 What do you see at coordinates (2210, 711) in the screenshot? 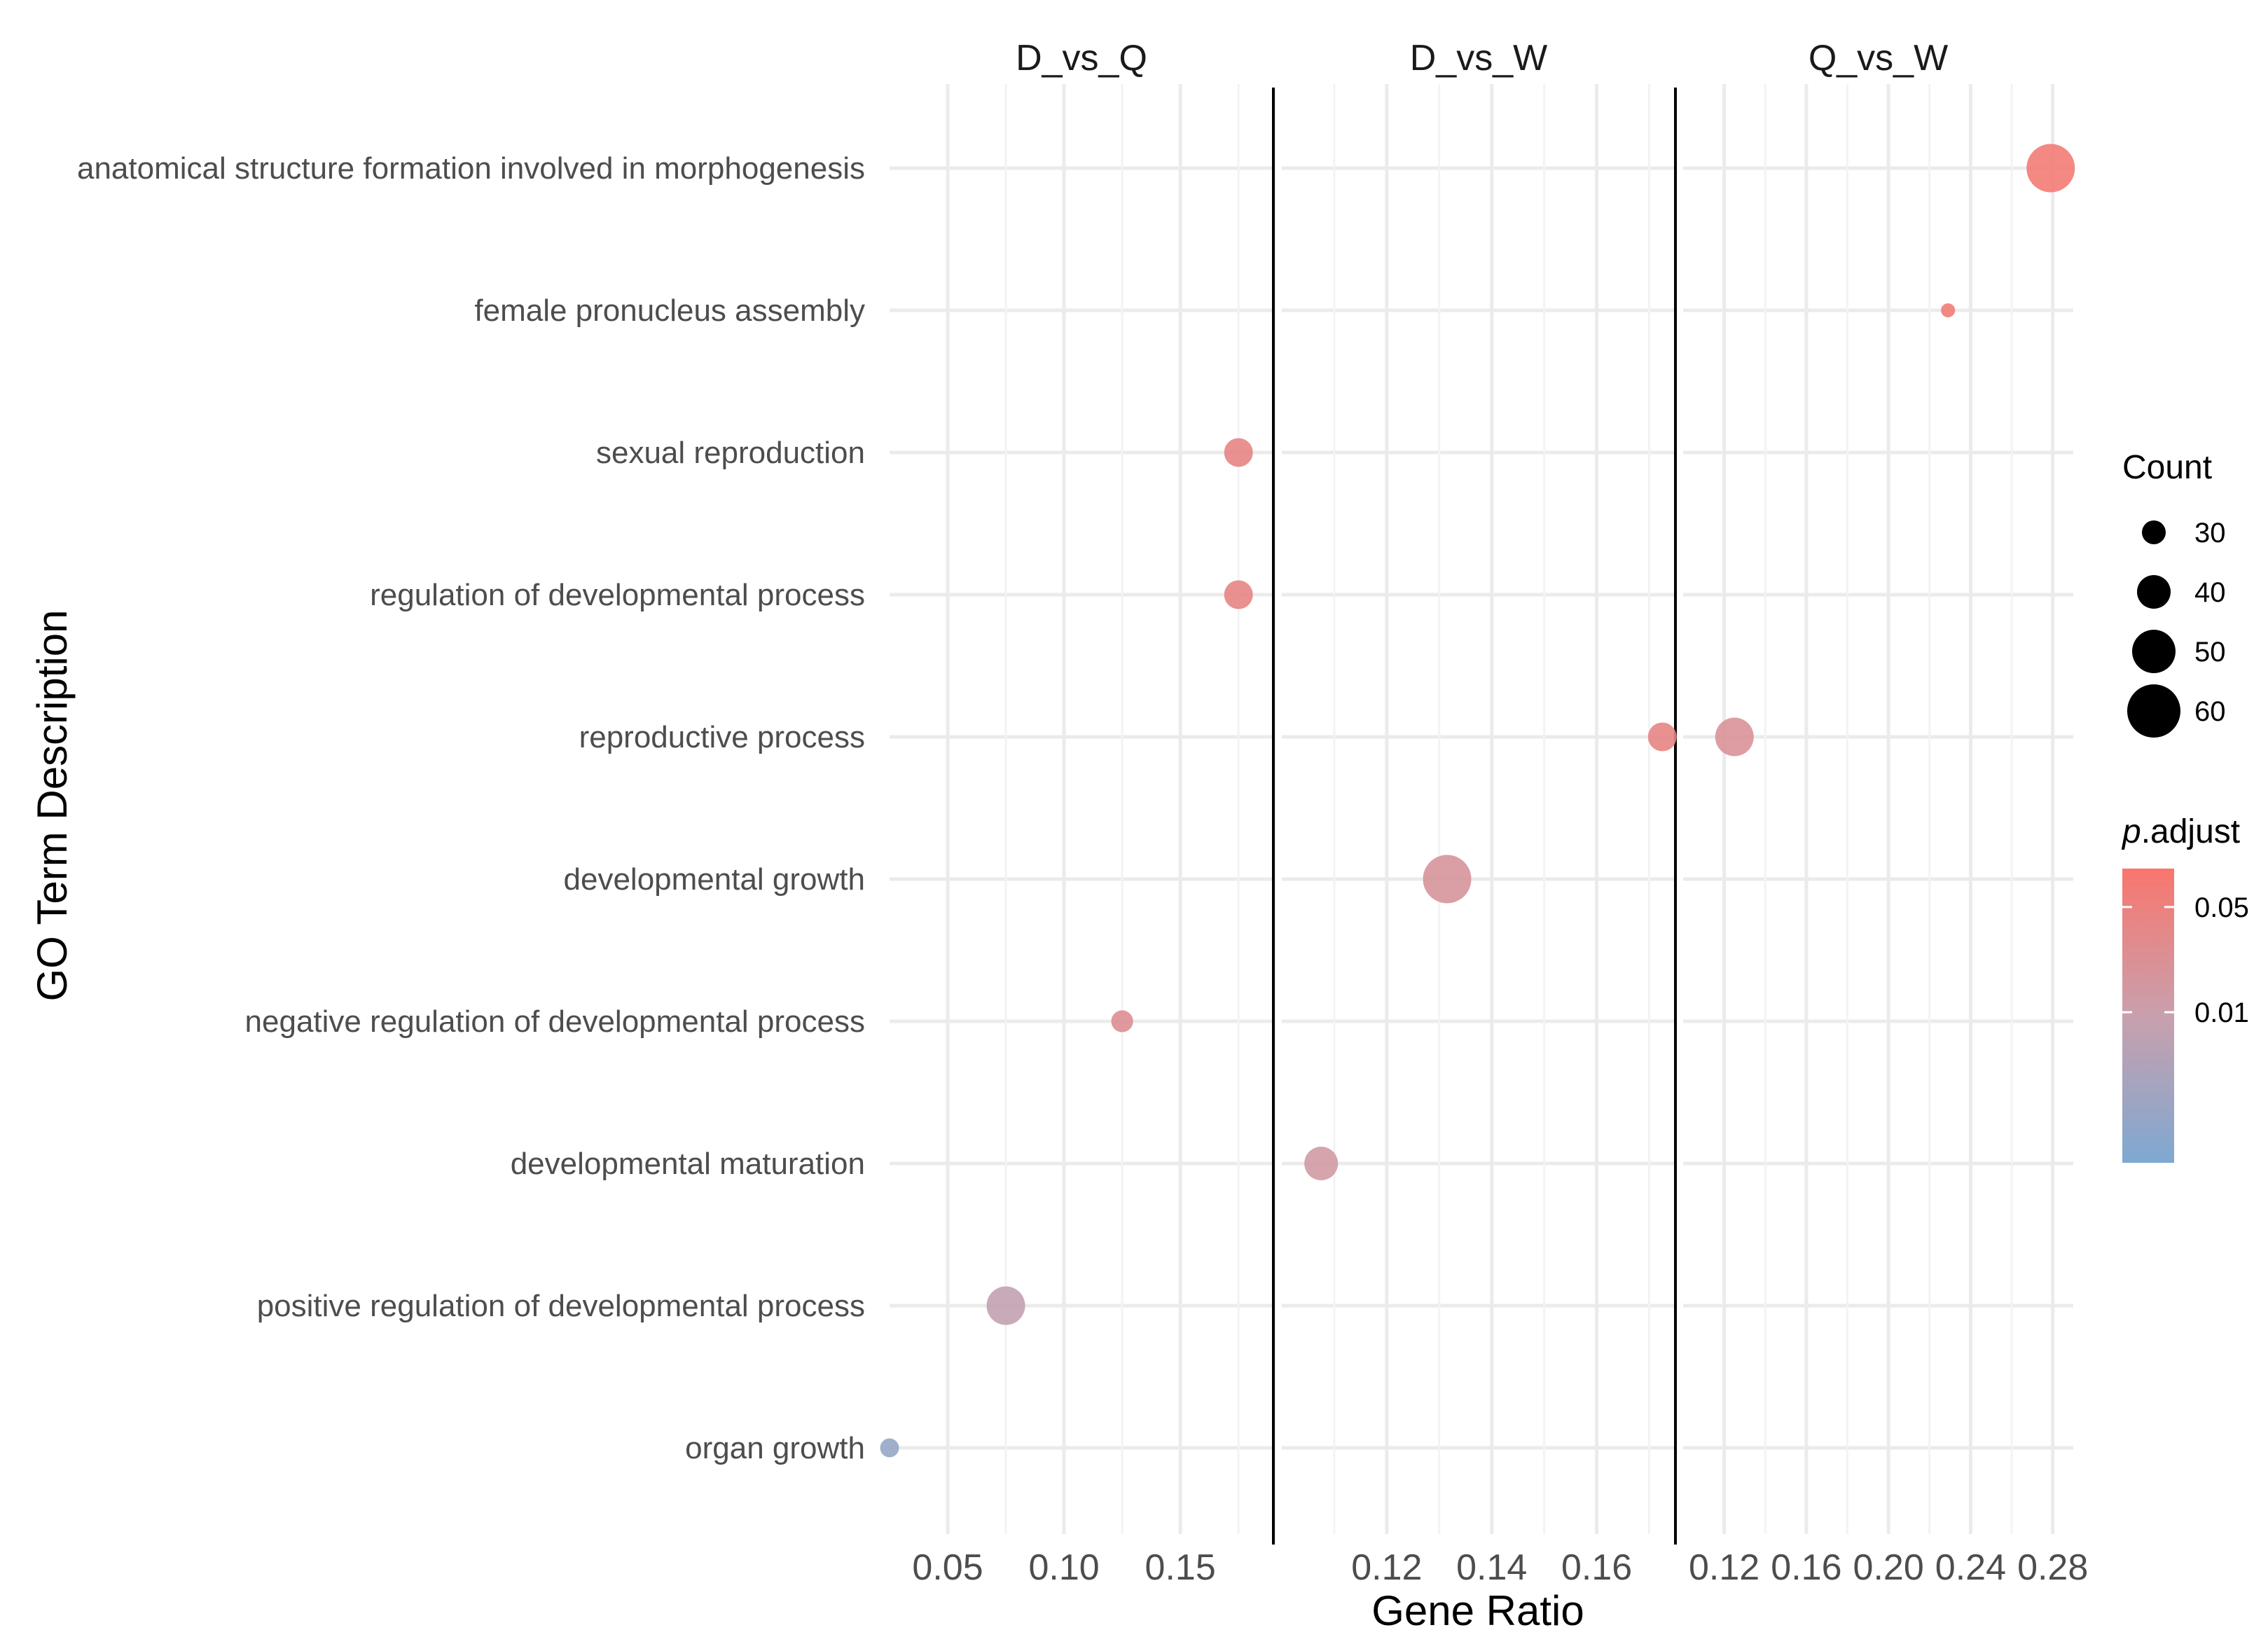
I see `size-legend-label: 60` at bounding box center [2210, 711].